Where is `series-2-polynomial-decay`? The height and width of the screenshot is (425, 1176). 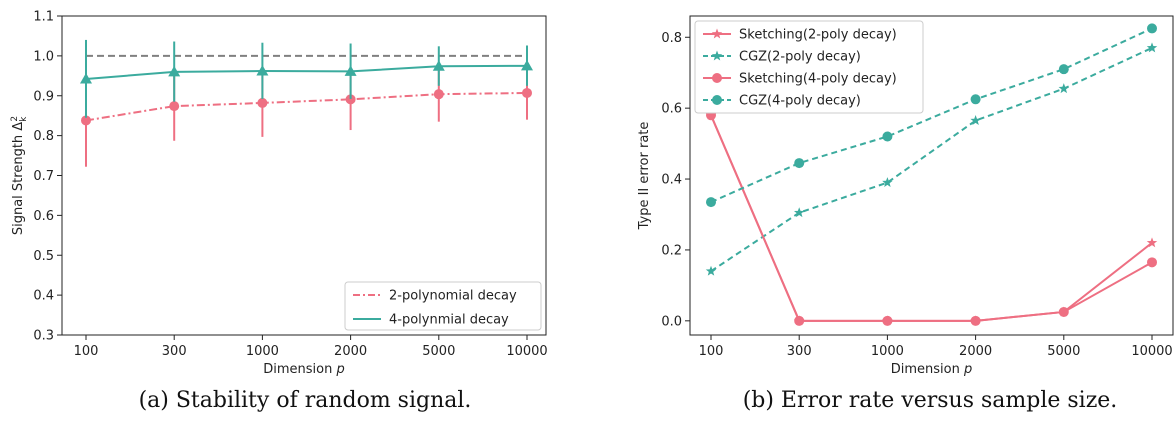 series-2-polynomial-decay is located at coordinates (306, 116).